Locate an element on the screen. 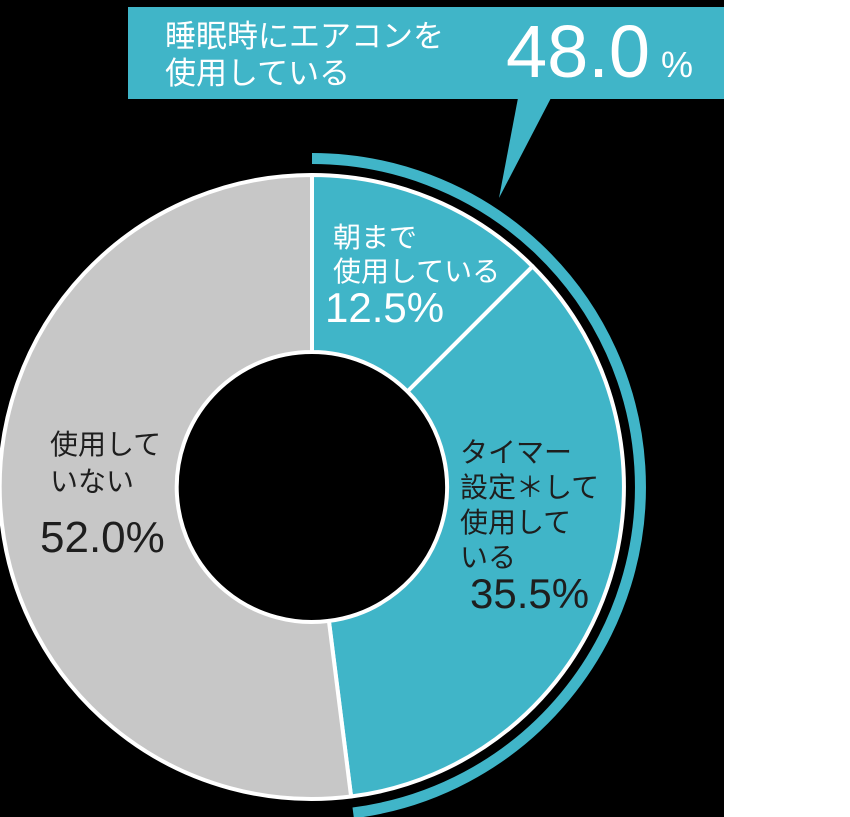 The image size is (850, 817). segment-notuse-label-line2: いない is located at coordinates (92, 481).